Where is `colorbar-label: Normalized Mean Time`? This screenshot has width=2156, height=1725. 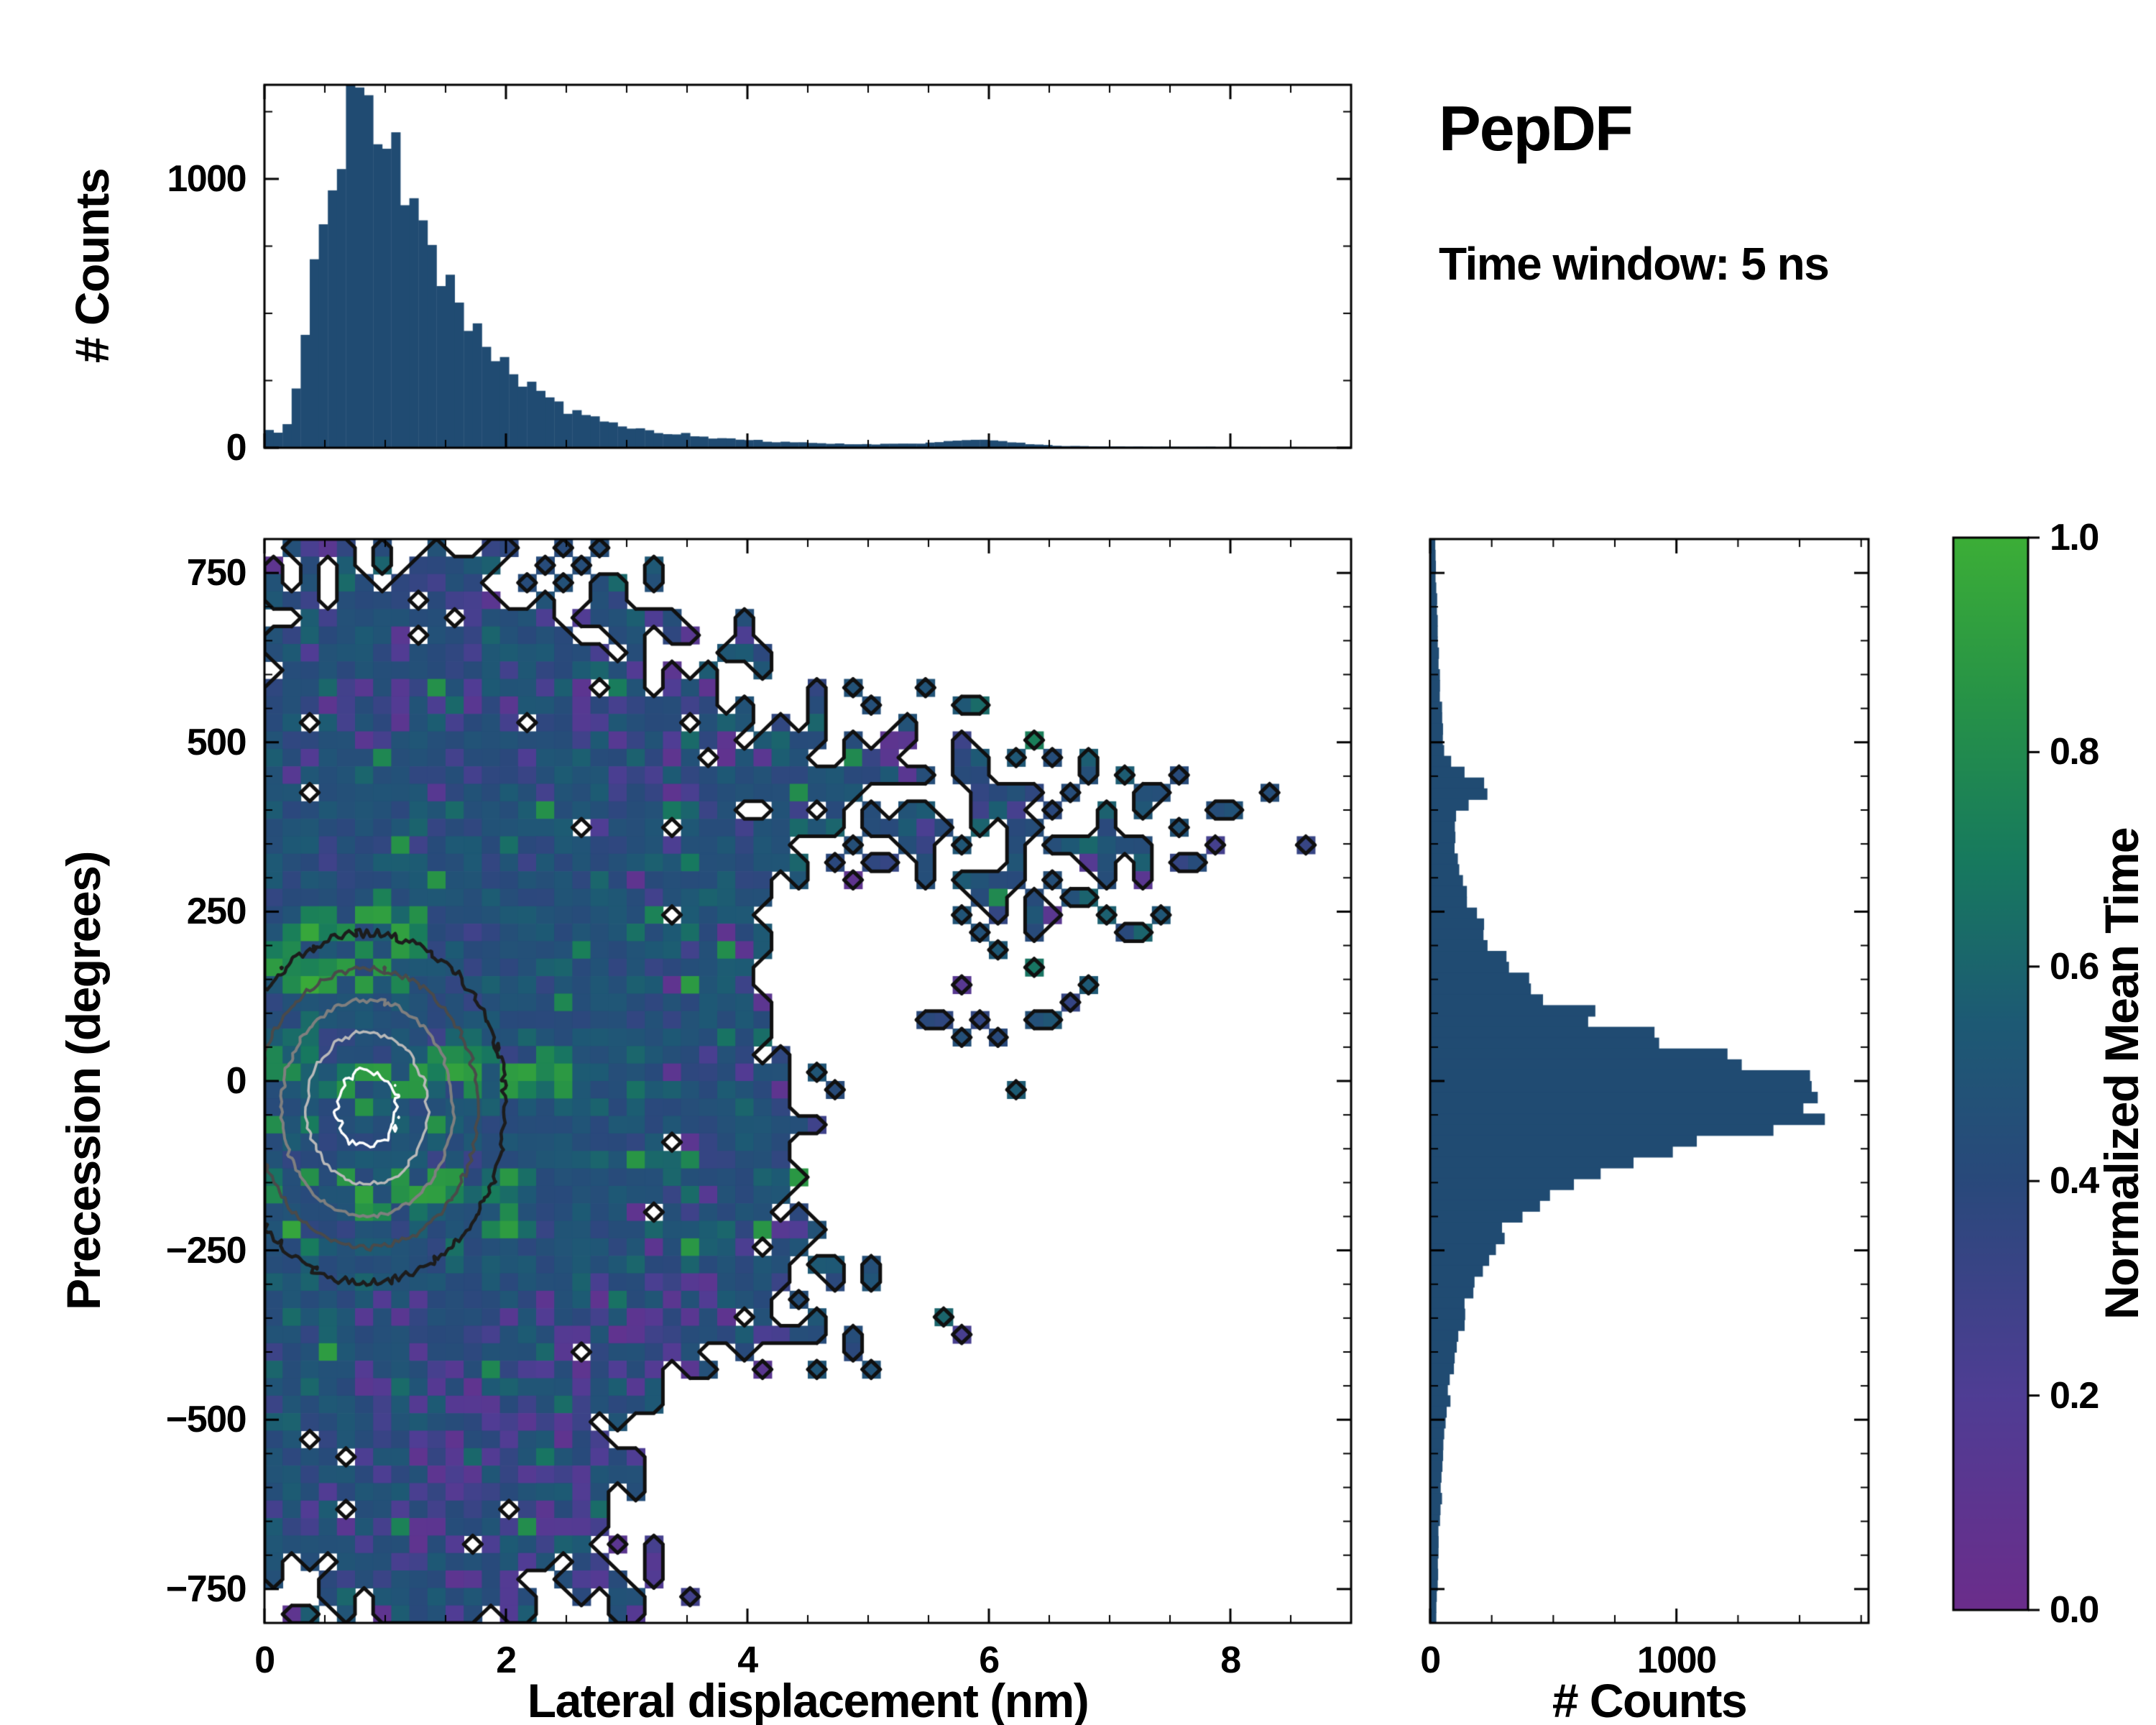 colorbar-label: Normalized Mean Time is located at coordinates (2122, 1074).